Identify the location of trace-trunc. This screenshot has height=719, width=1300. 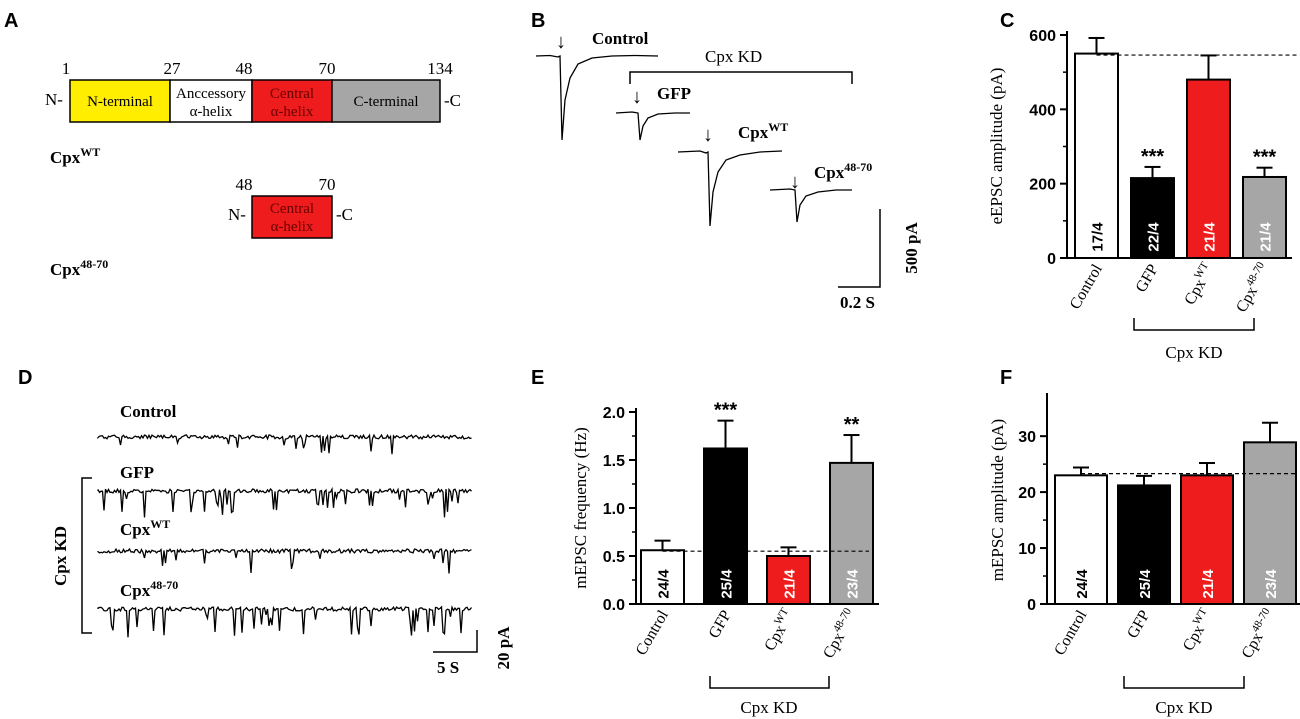
(810, 205).